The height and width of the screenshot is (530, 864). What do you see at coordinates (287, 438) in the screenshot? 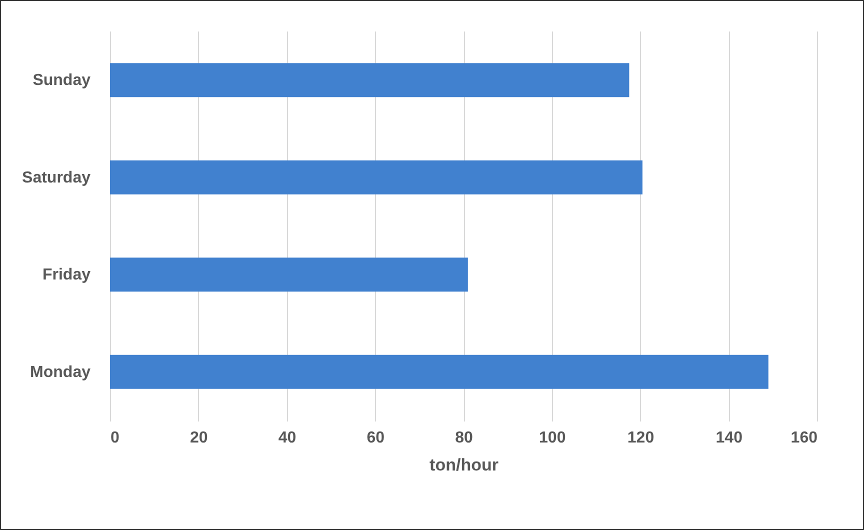
I see `x-tick-label: 40` at bounding box center [287, 438].